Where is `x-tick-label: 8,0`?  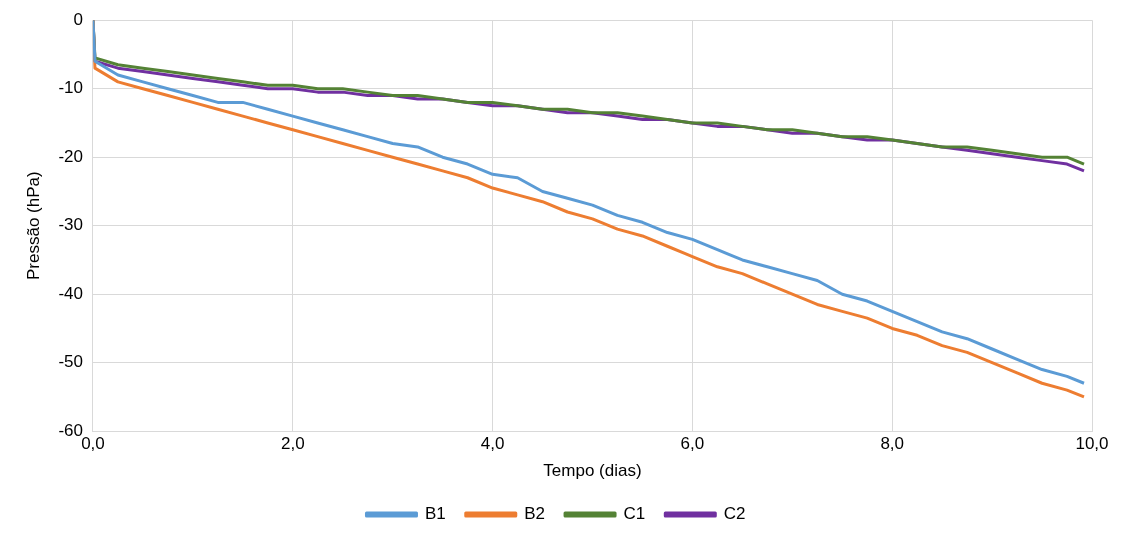
x-tick-label: 8,0 is located at coordinates (892, 444).